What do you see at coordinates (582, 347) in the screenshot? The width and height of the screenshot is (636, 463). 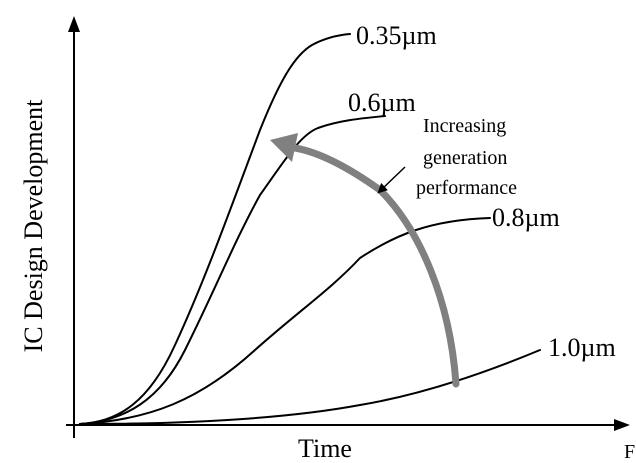 I see `curve-label-1.0um: 1.0µm` at bounding box center [582, 347].